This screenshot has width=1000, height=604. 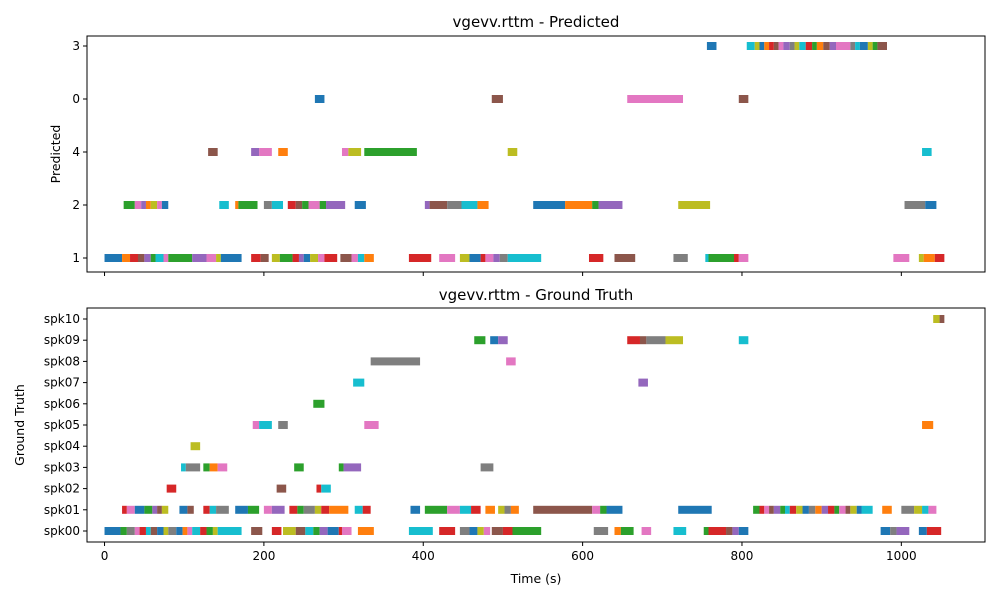 I want to click on y-tick-label: 1, so click(x=76, y=258).